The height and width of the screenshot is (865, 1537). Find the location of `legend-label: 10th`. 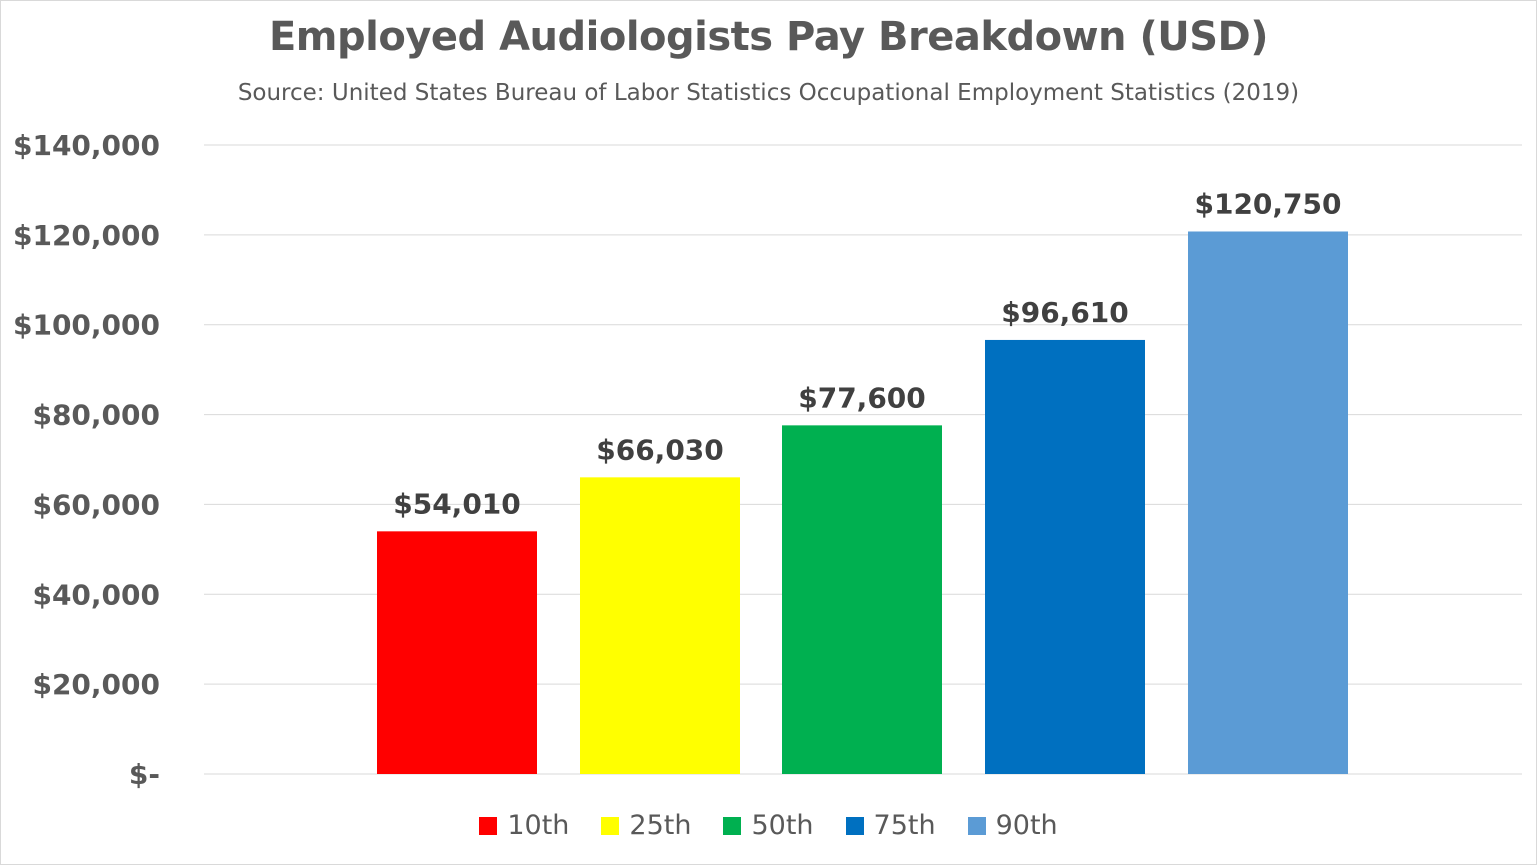

legend-label: 10th is located at coordinates (538, 825).